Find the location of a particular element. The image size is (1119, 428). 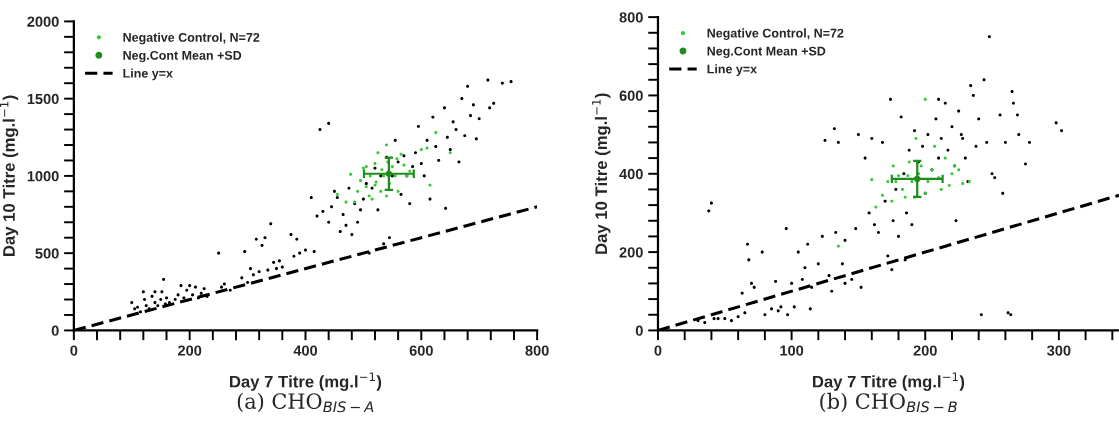

y-tick-label: 600 is located at coordinates (631, 95).